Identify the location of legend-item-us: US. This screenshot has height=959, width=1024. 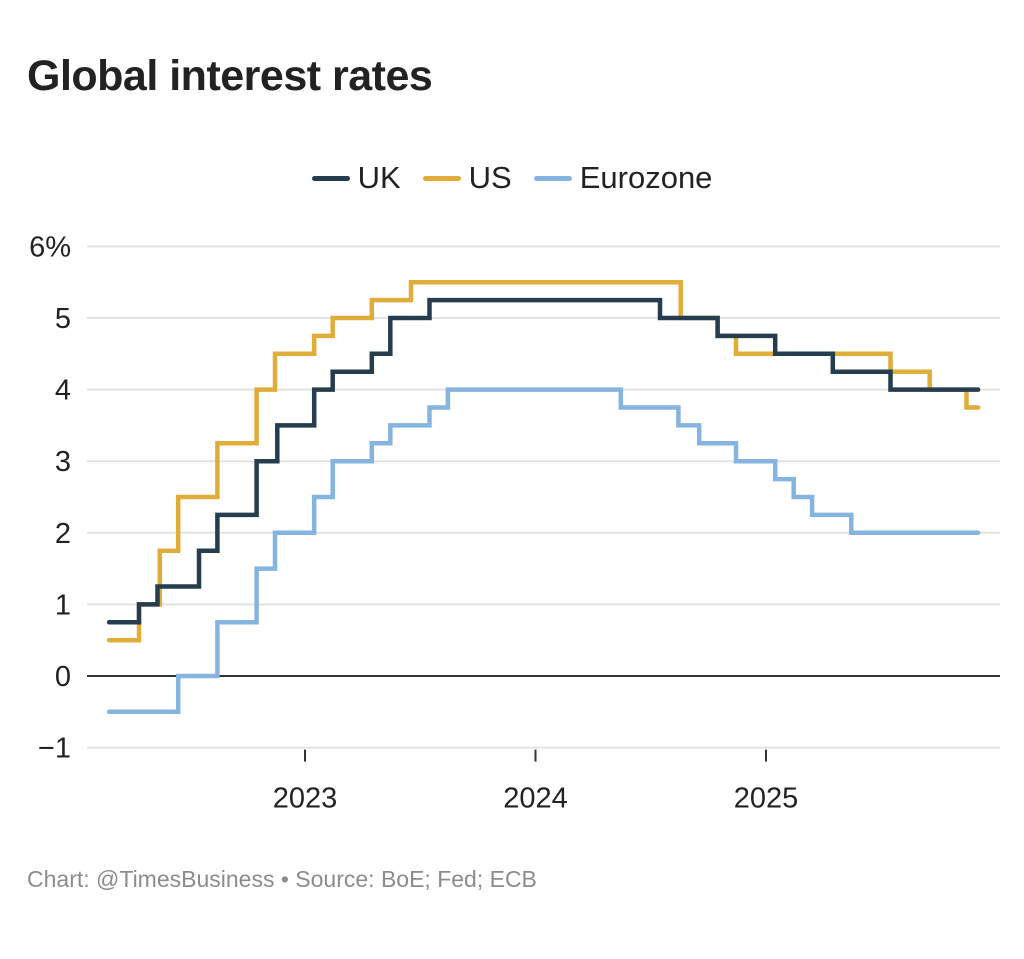
(467, 178).